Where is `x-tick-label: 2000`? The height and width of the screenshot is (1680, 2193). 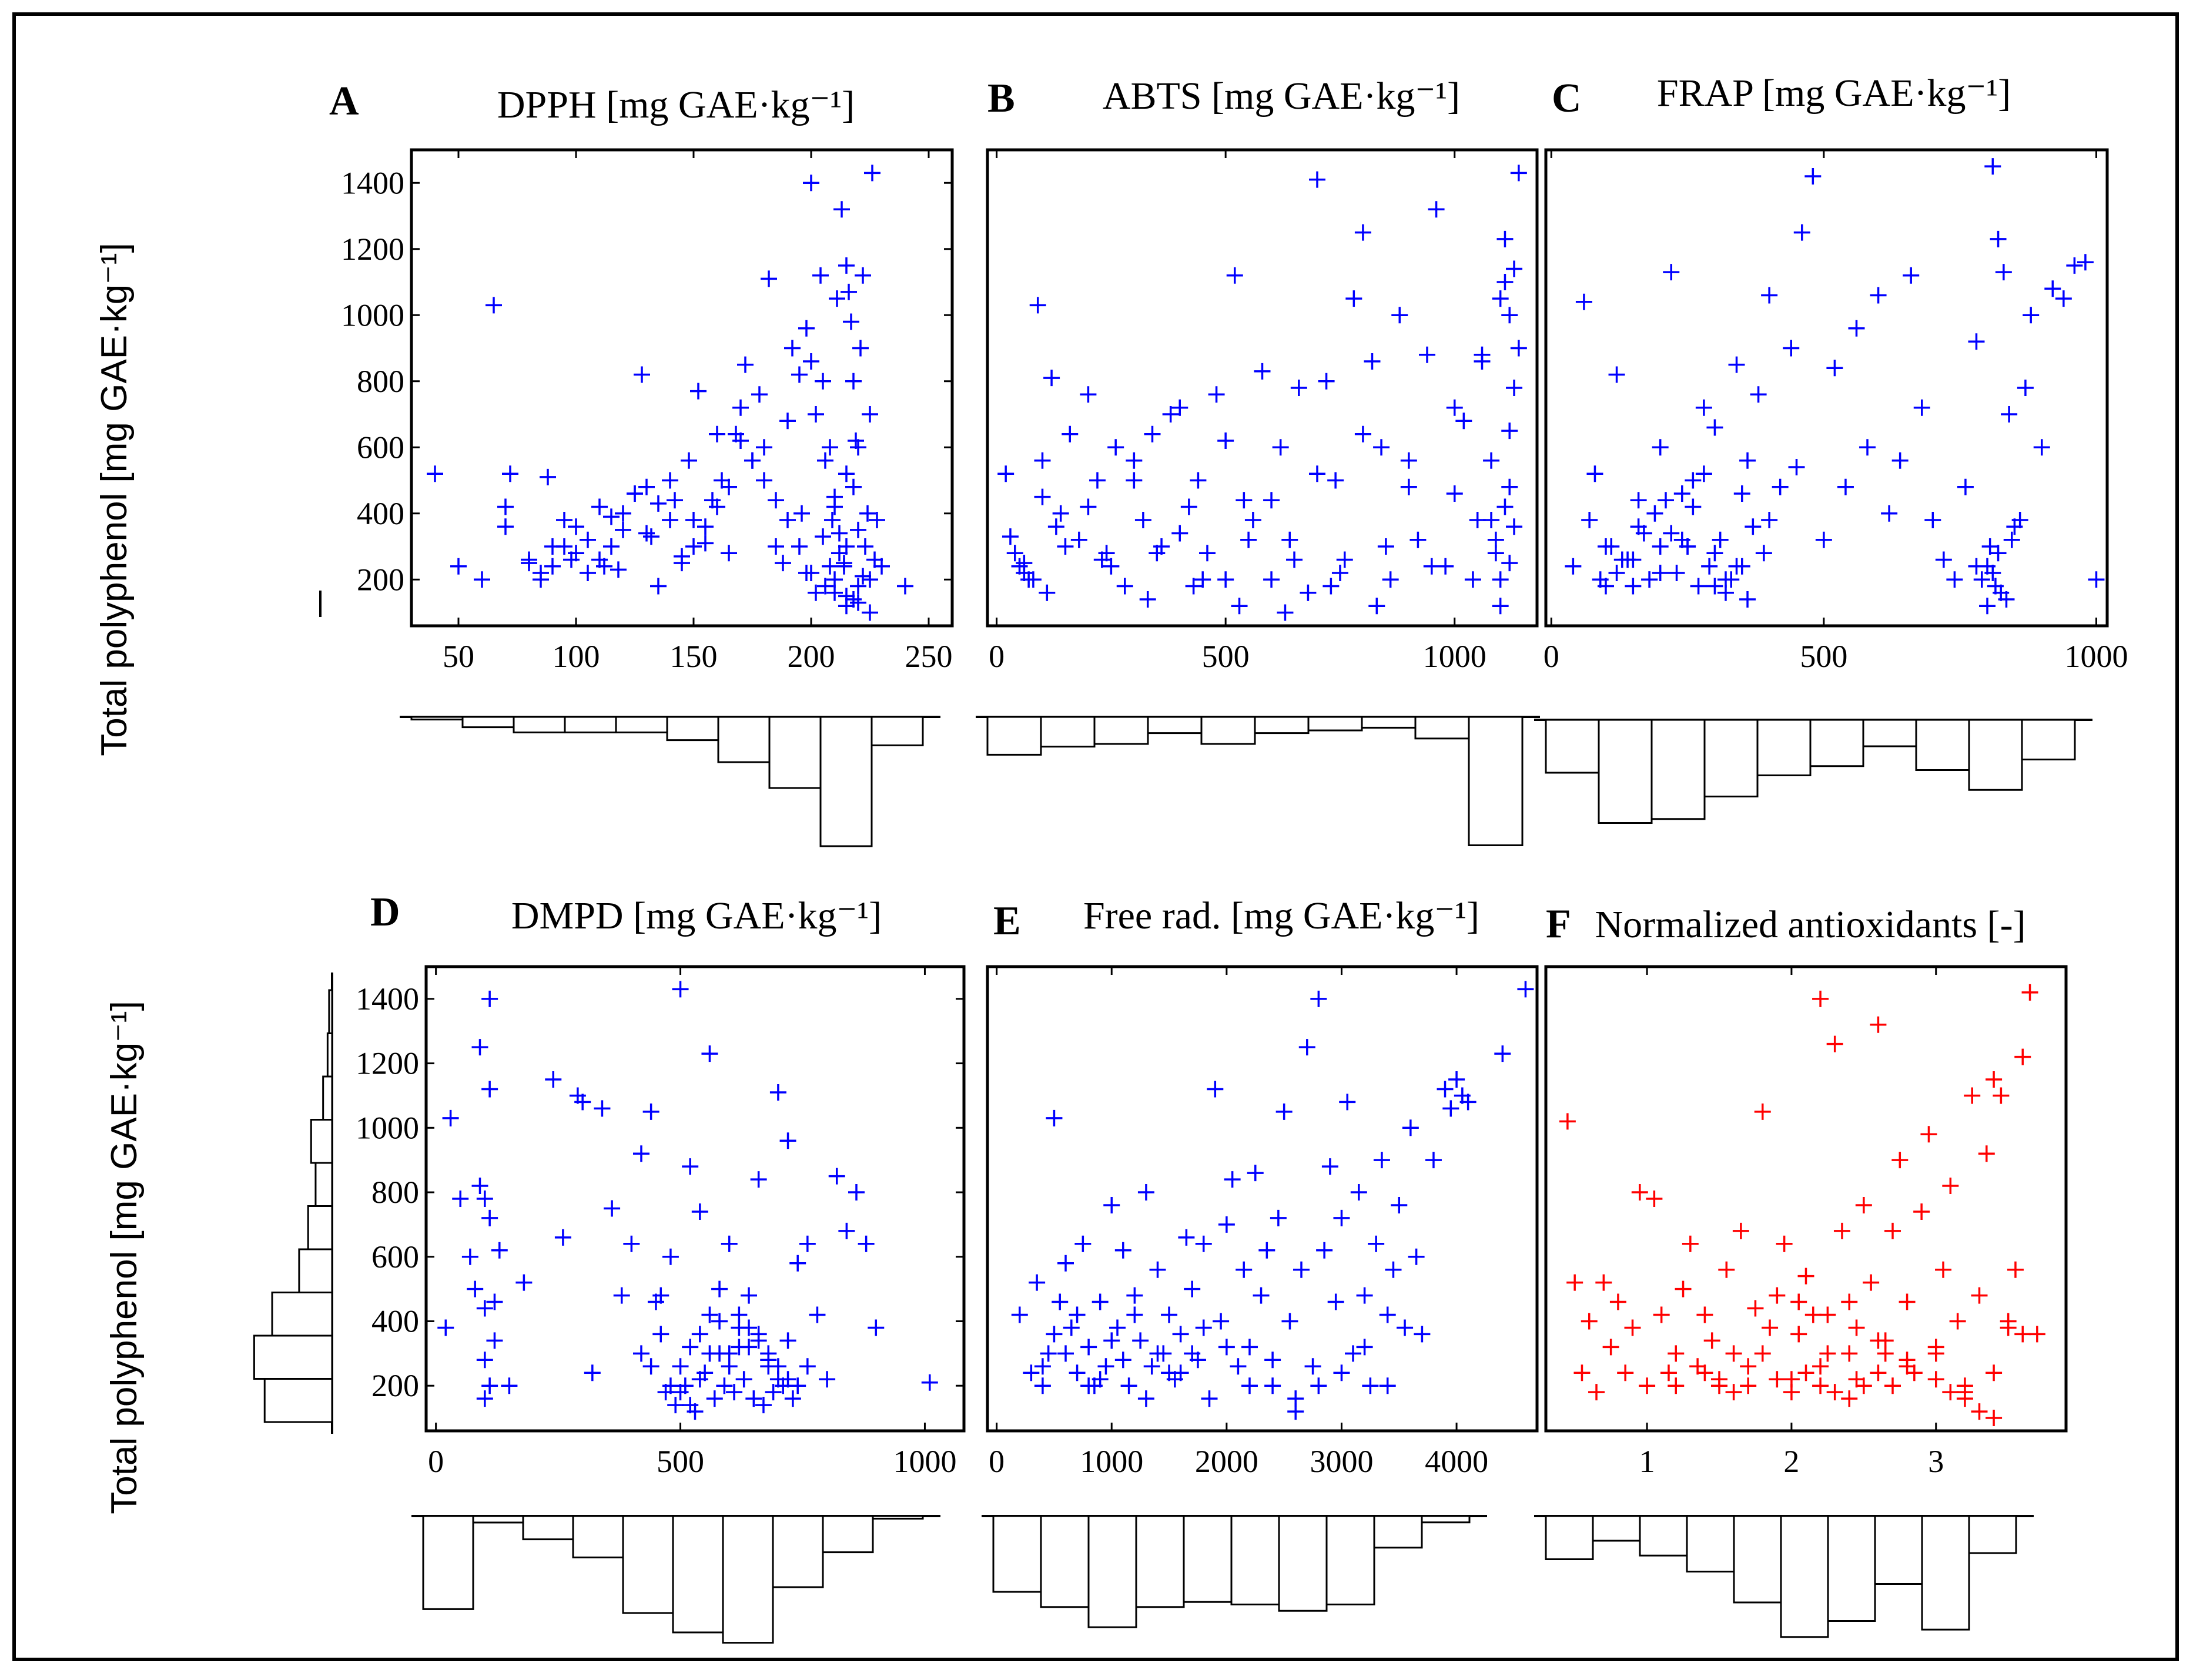
x-tick-label: 2000 is located at coordinates (1226, 1461).